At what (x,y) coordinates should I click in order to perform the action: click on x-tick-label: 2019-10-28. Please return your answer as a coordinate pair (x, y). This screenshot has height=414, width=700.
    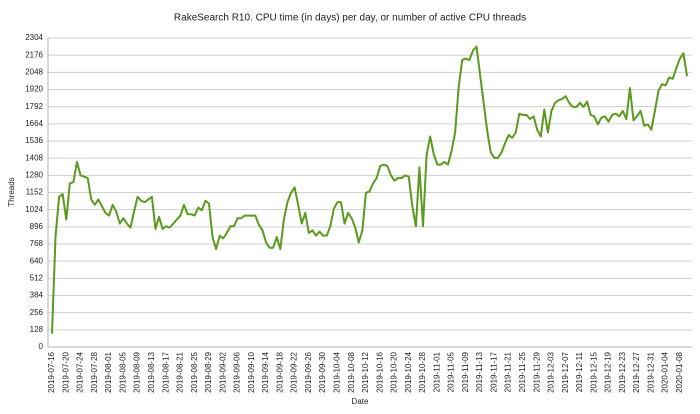
    Looking at the image, I should click on (422, 371).